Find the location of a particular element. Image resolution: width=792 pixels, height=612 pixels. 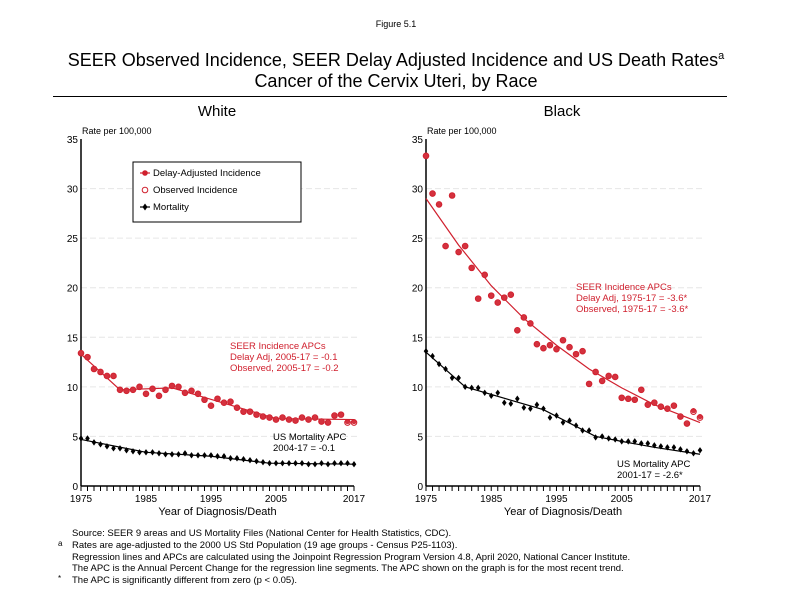

legend-delay-adjusted-marker is located at coordinates (145, 173).